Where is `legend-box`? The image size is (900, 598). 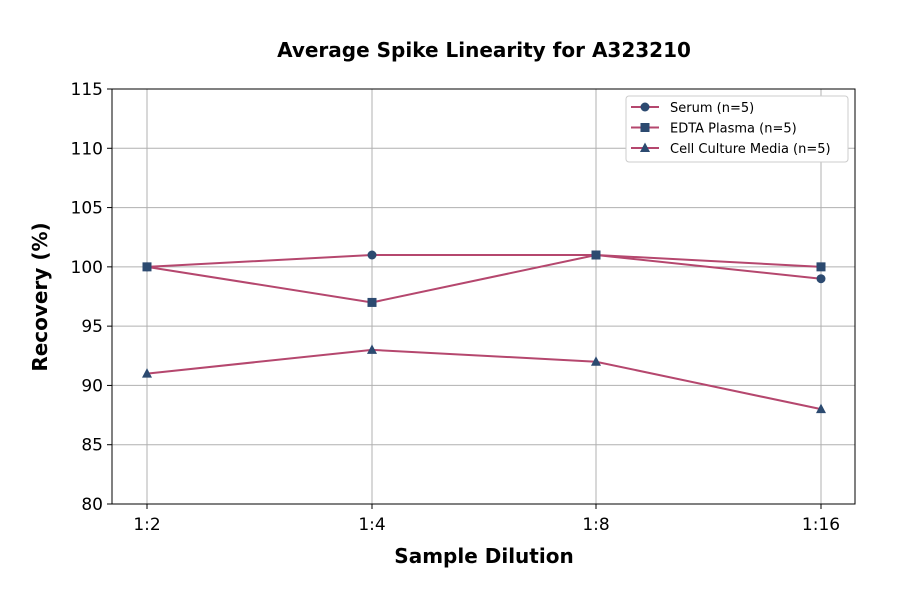
legend-box is located at coordinates (737, 129).